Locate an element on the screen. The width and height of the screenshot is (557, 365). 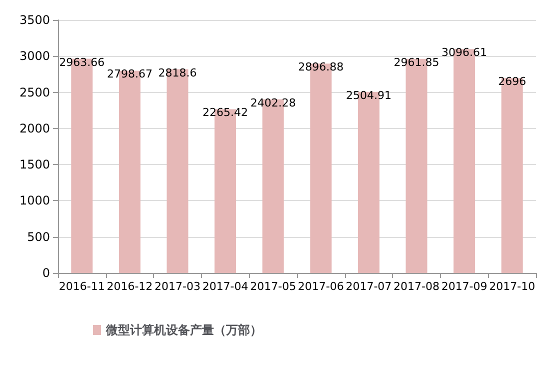
x-tick-label: 2016-11 is located at coordinates (81, 286).